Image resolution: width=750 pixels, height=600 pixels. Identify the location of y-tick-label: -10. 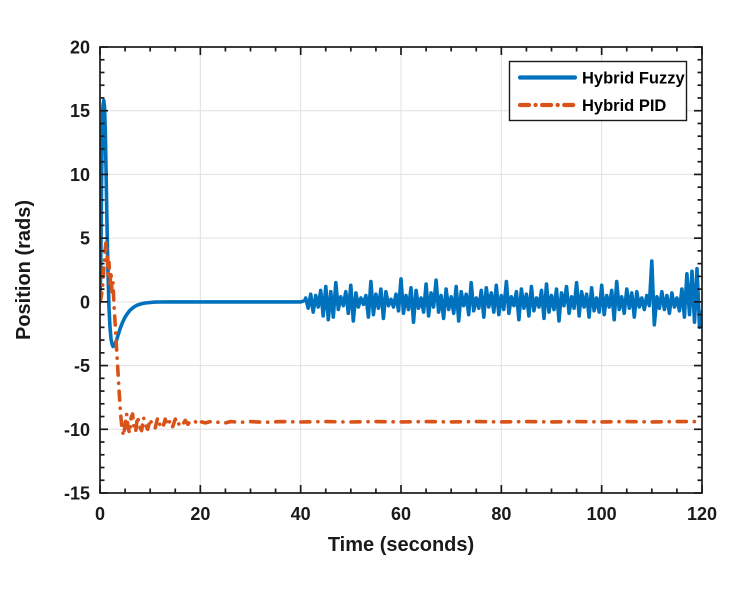
(77, 430).